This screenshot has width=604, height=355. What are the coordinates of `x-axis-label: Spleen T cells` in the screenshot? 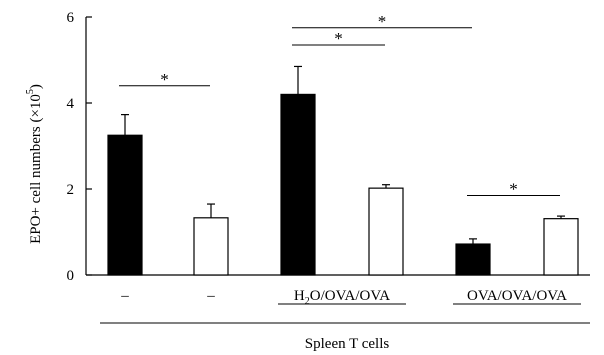 It's located at (347, 344).